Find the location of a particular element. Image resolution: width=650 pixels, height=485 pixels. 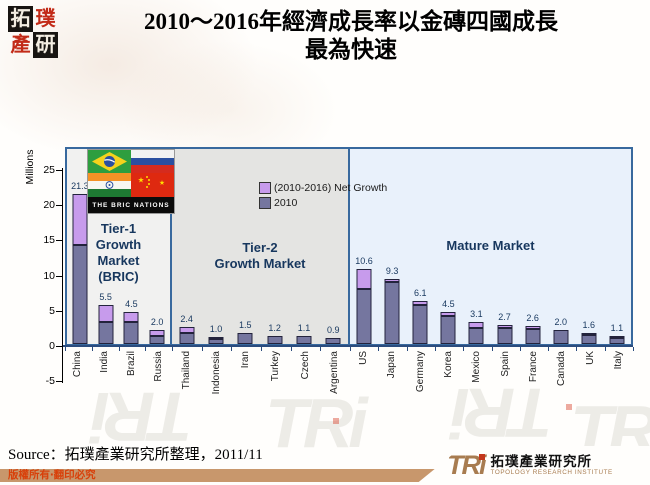

bar-value-label: 2.0 is located at coordinates (157, 321).